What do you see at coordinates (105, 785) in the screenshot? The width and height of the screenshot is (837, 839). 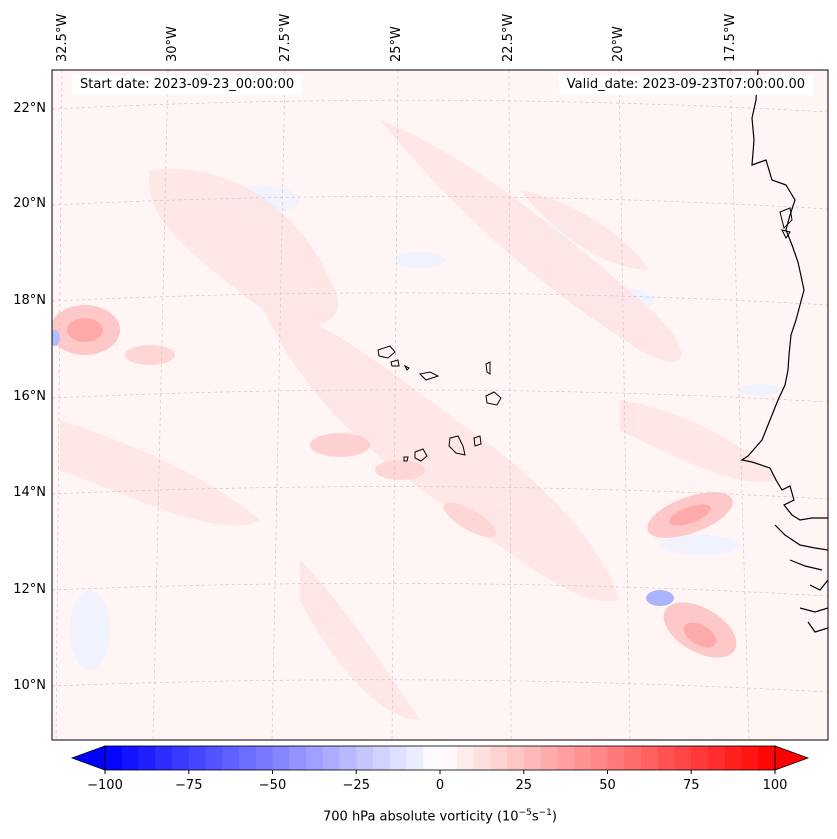 I see `colorbar-tick-label: −100` at bounding box center [105, 785].